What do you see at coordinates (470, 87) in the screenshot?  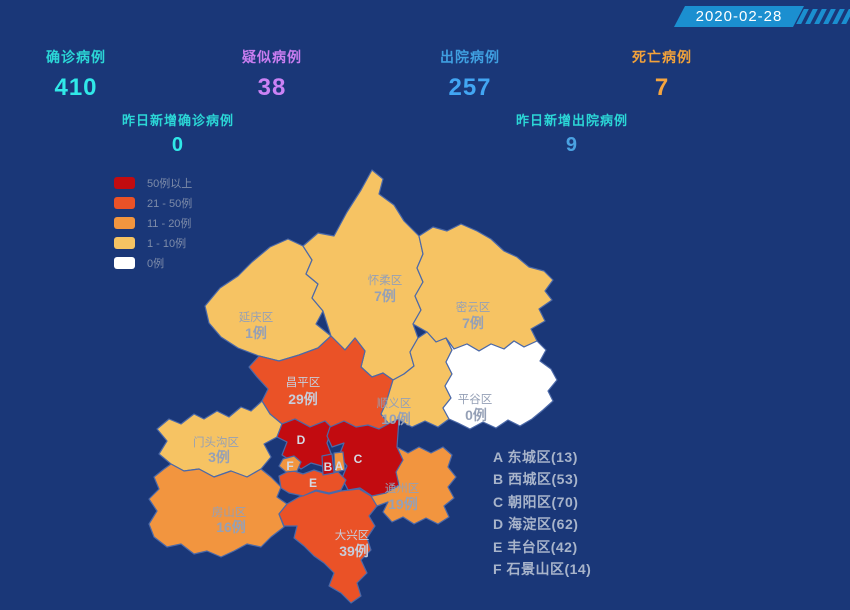 I see `stat-discharged-value: 257` at bounding box center [470, 87].